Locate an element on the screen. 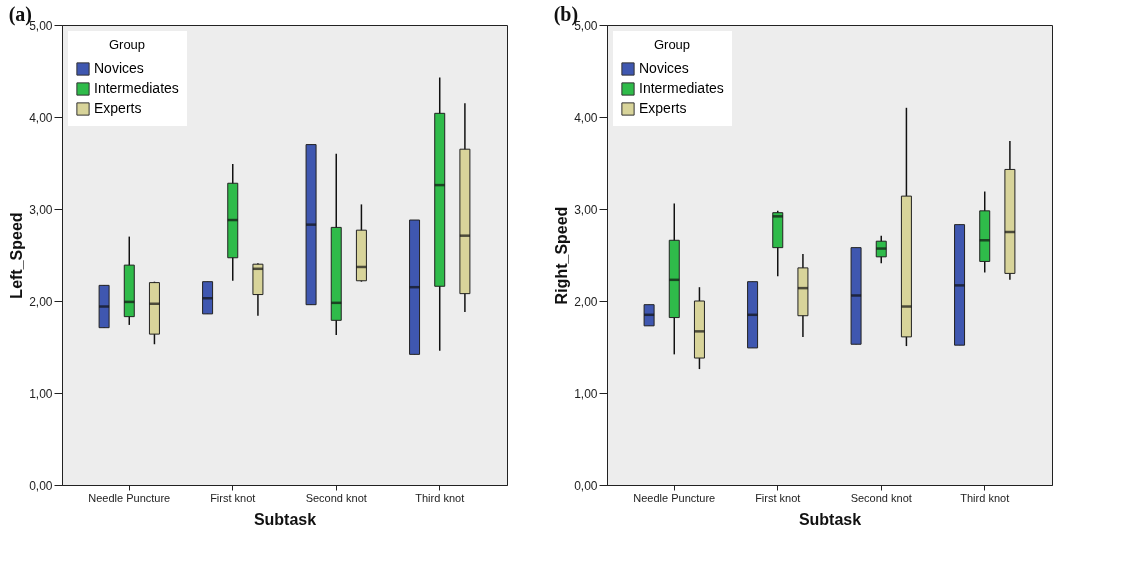 This screenshot has height=574, width=1140. y-axis-title: Right_Speed is located at coordinates (562, 255).